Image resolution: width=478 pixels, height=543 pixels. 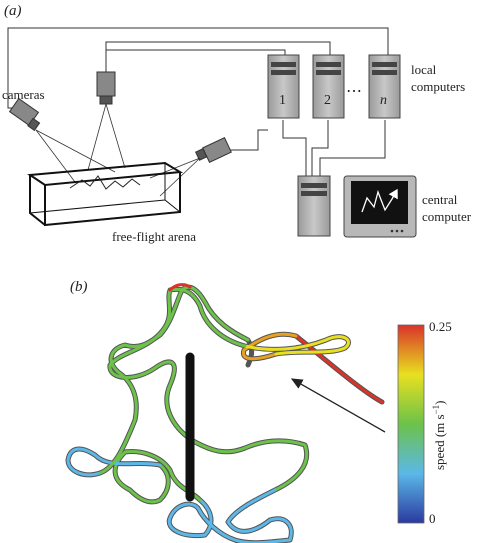 What do you see at coordinates (440, 199) in the screenshot?
I see `central-computer-label-line1: central` at bounding box center [440, 199].